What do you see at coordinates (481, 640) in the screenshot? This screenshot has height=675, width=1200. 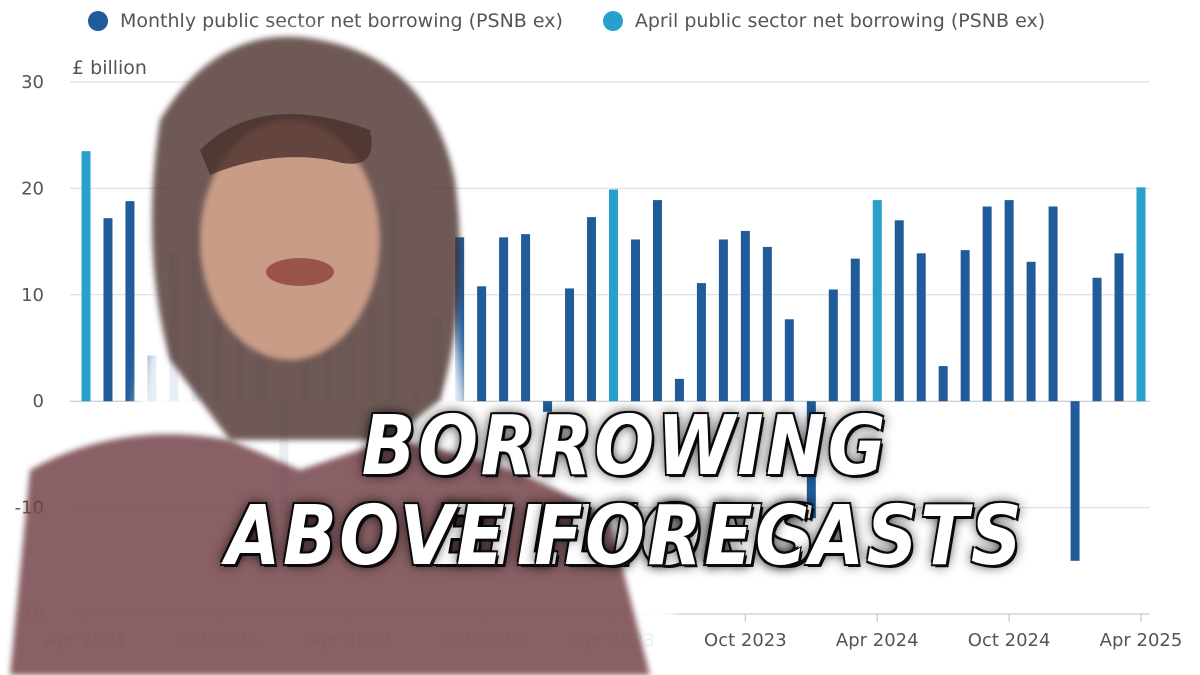 I see `x-tick-label: Oct 2022` at bounding box center [481, 640].